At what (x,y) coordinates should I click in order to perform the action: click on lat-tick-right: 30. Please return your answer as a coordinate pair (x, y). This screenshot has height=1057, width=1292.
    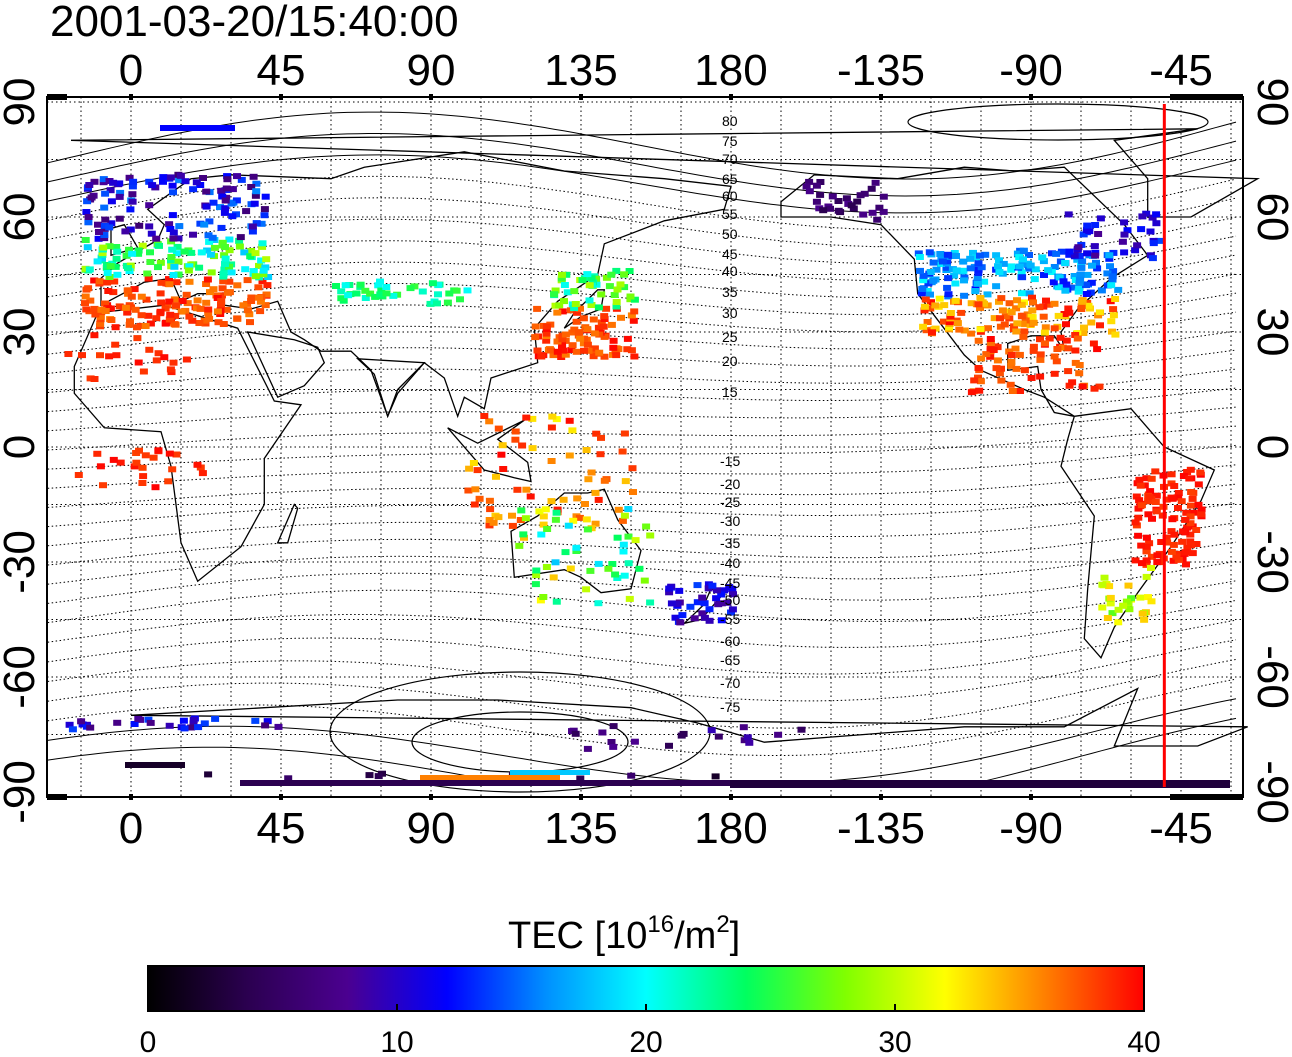
    Looking at the image, I should click on (1270, 332).